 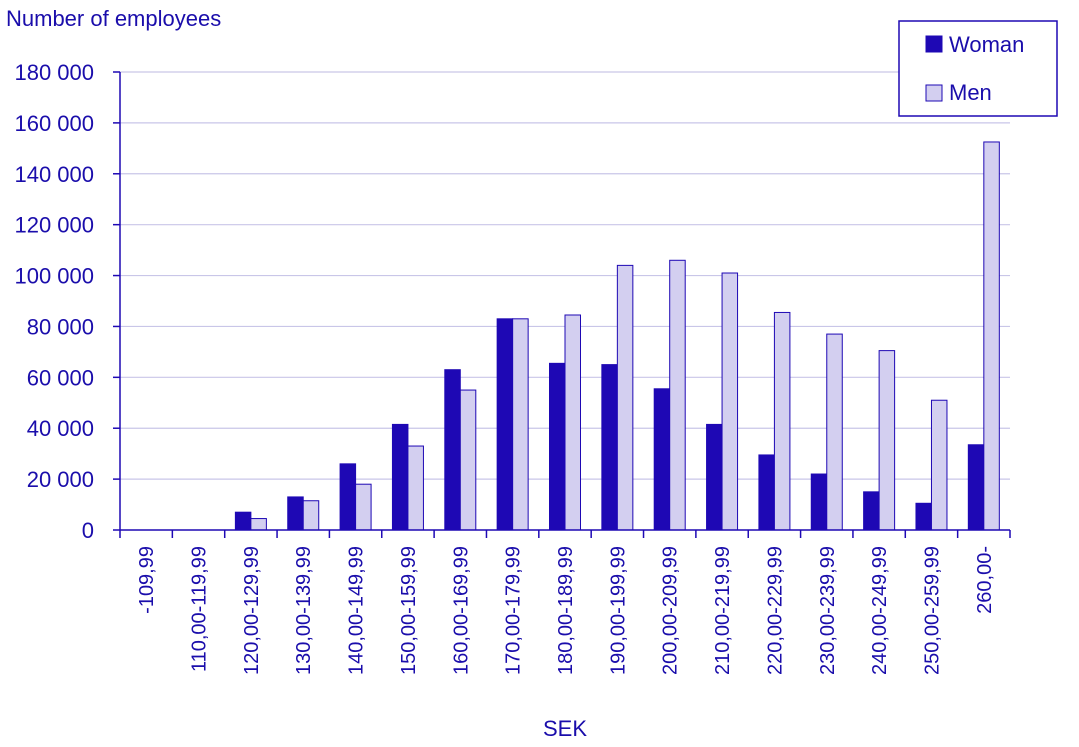 I want to click on x-tick-label: 150,00-159,99, so click(x=409, y=610).